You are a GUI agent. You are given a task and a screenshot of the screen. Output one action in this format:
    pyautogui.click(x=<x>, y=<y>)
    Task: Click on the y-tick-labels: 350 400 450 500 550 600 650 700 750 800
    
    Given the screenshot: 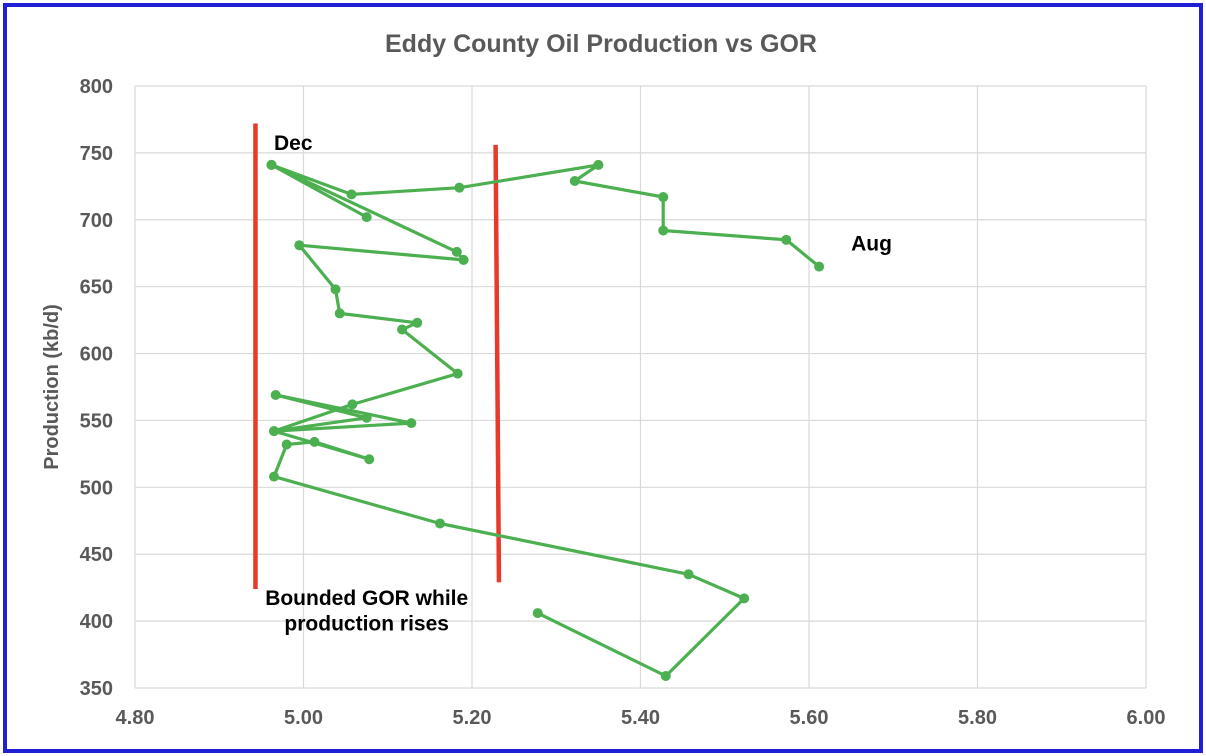 What is the action you would take?
    pyautogui.click(x=96, y=388)
    